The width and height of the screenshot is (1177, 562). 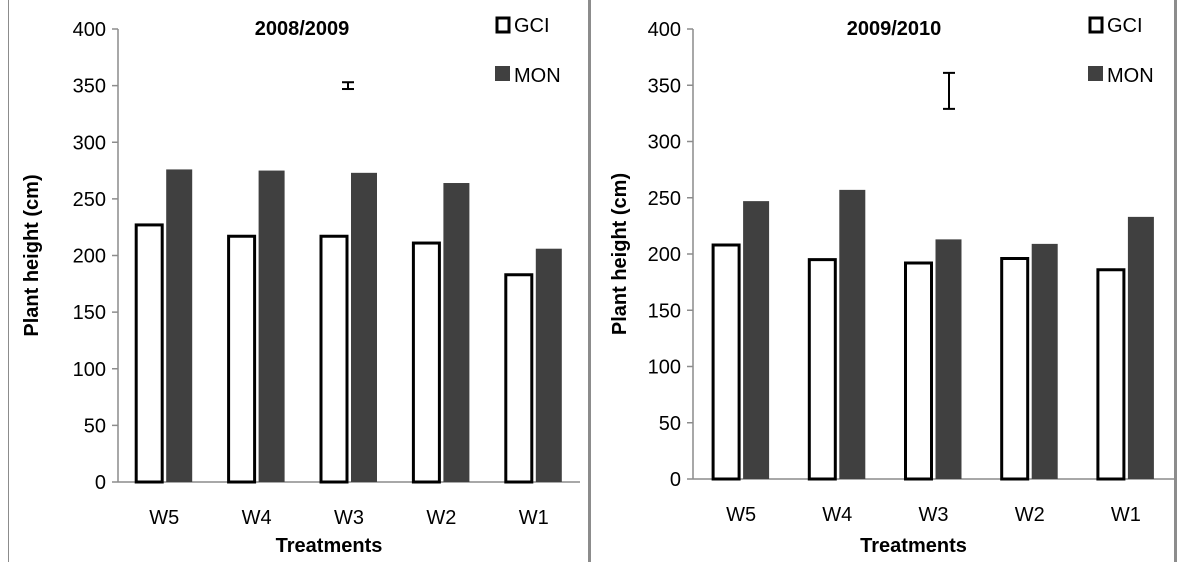 I want to click on chart-title: 2009/2010, so click(x=894, y=29).